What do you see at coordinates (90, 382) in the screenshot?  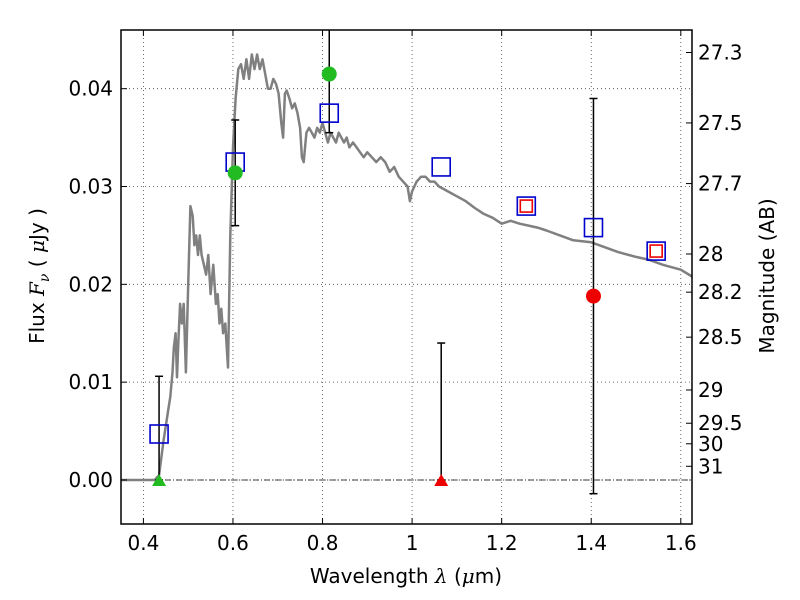 I see `y-tick-label: 0.01` at bounding box center [90, 382].